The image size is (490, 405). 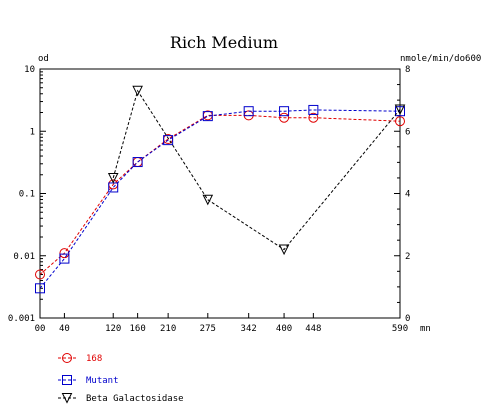 I want to click on legend-item: Mutant, so click(x=88, y=380).